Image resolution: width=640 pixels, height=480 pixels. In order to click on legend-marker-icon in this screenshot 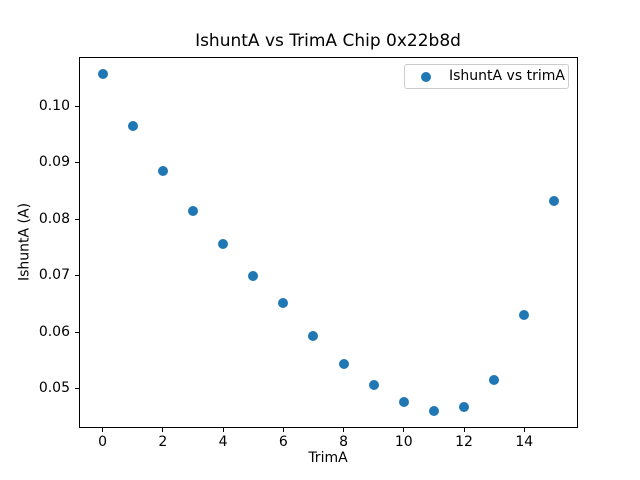, I will do `click(426, 76)`.